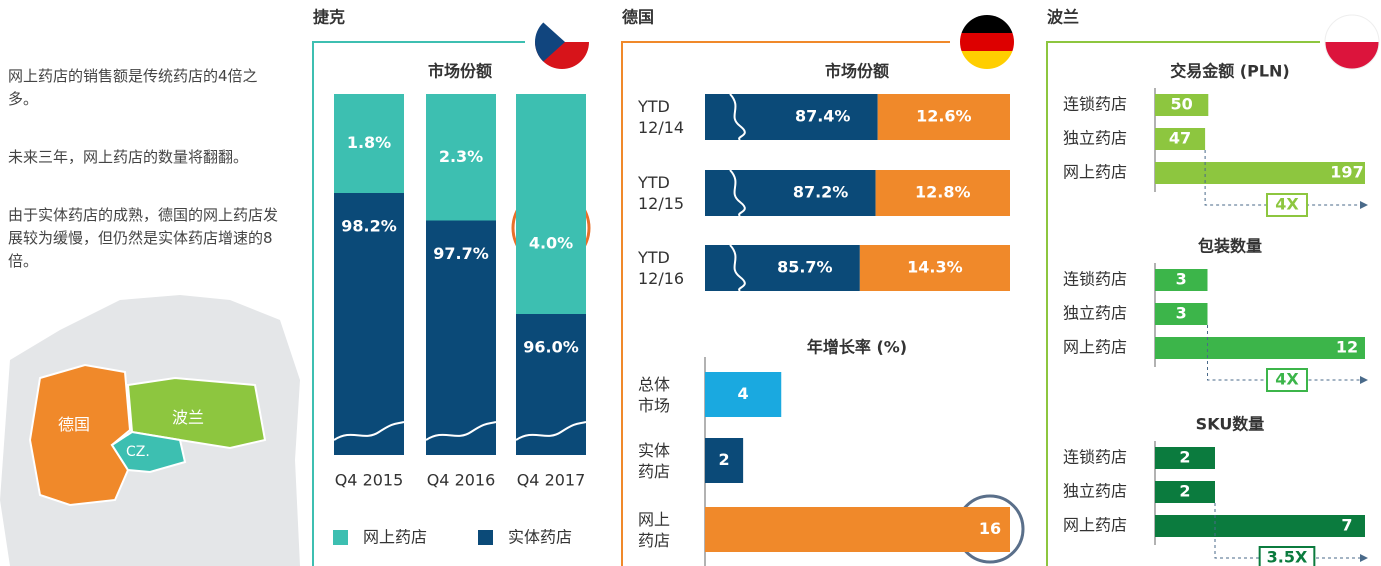 Image resolution: width=1381 pixels, height=566 pixels. I want to click on value-label: 12.8%, so click(943, 192).